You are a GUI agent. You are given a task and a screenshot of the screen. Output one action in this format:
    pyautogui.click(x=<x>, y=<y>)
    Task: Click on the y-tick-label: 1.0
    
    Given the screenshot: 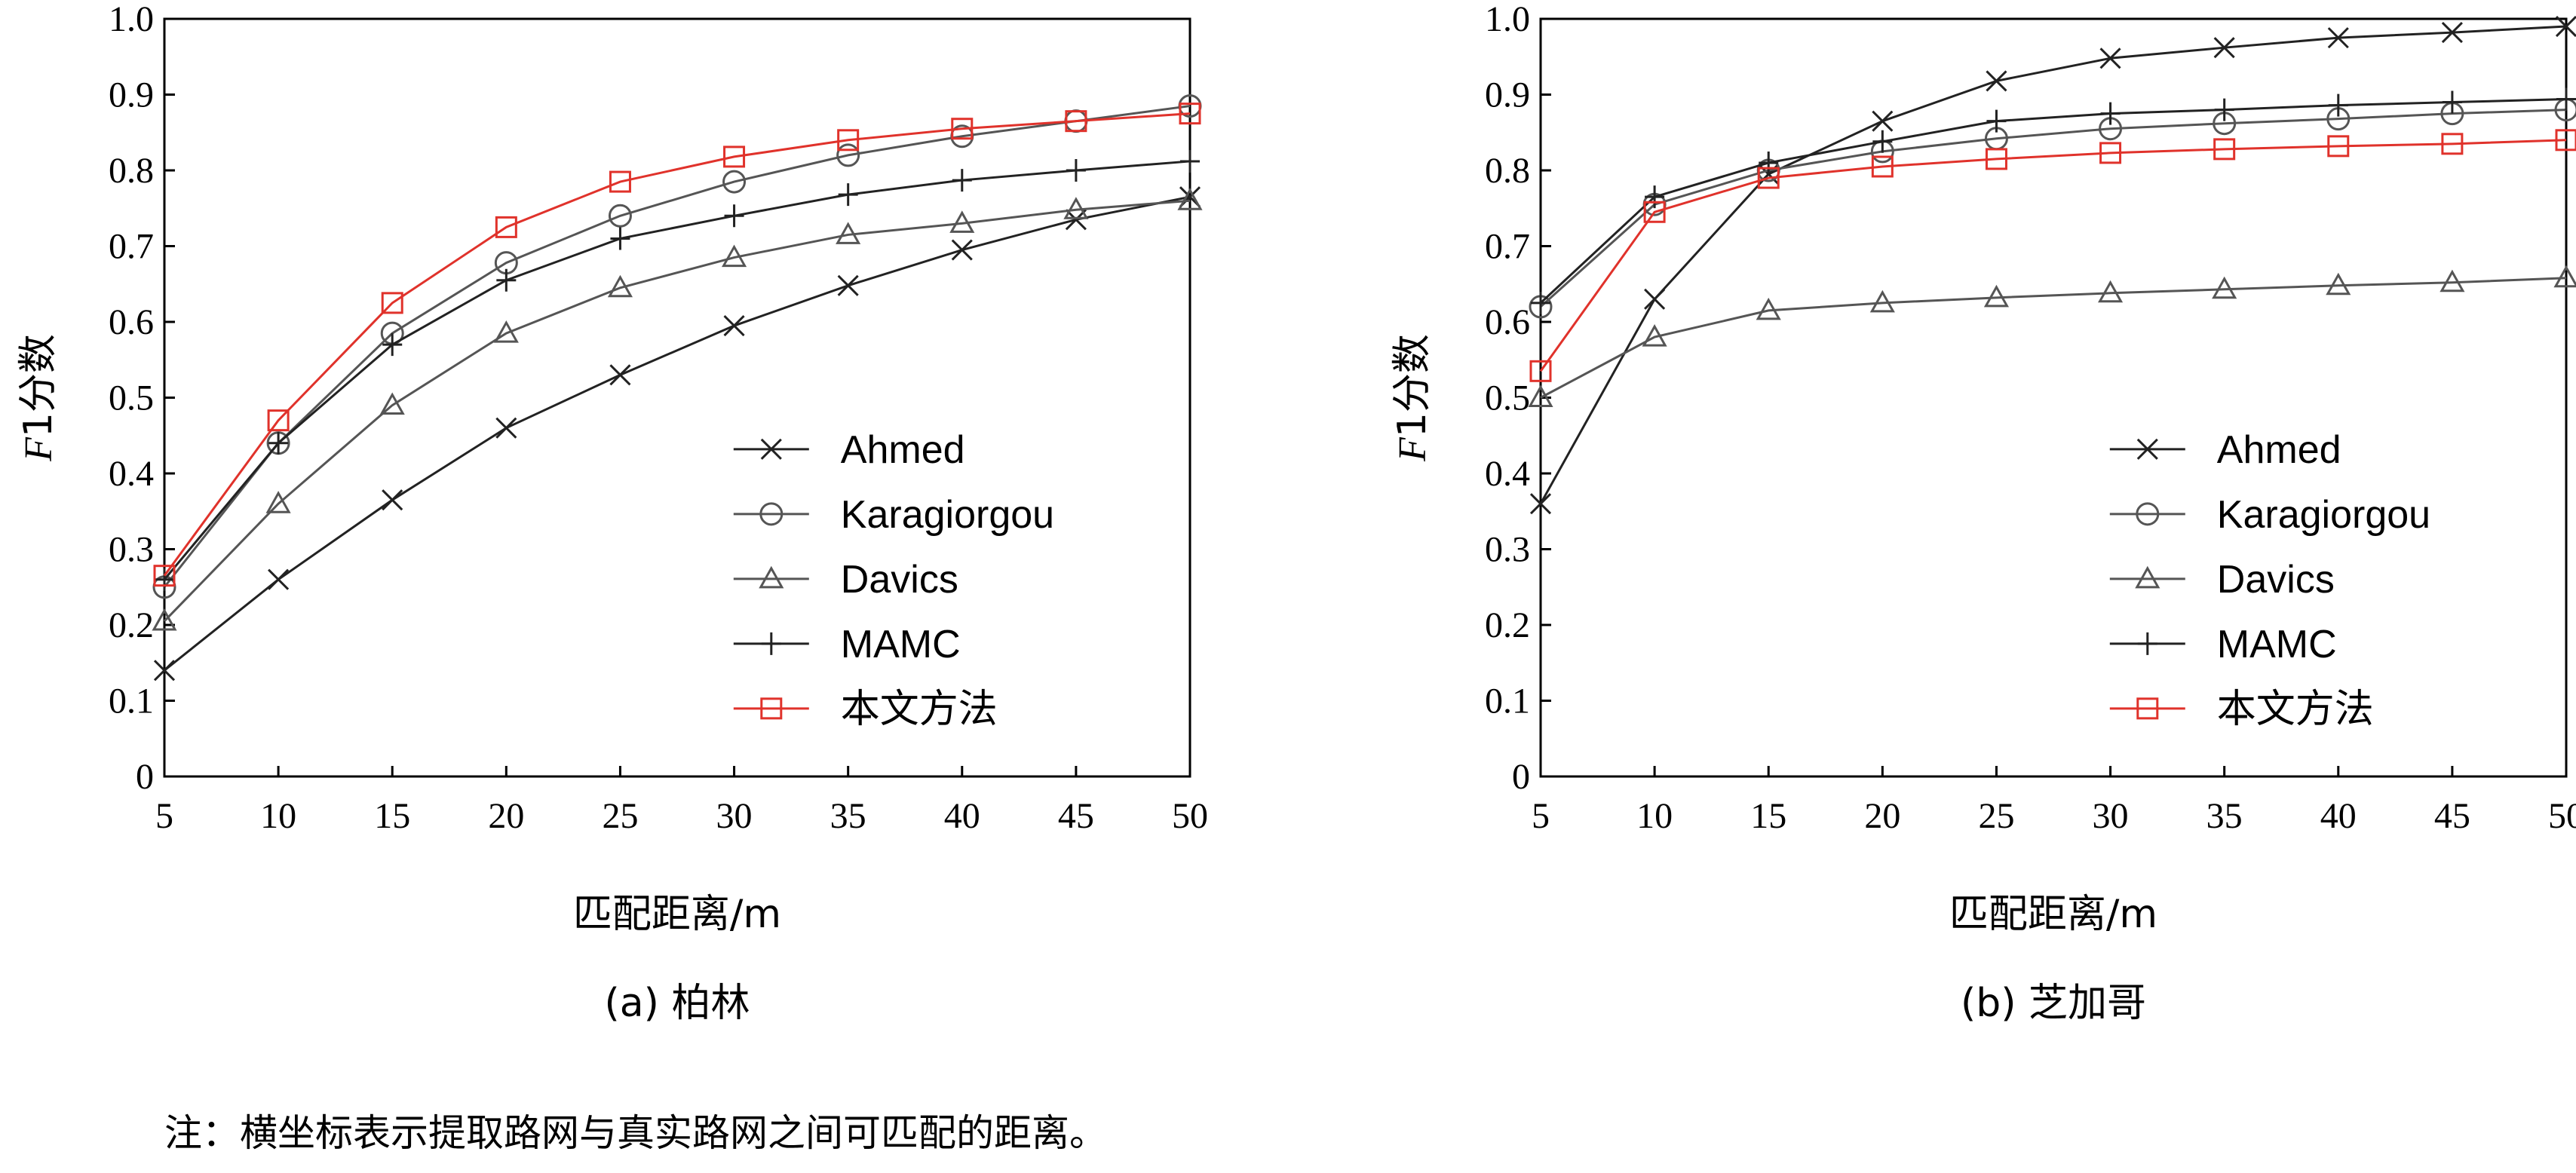 What is the action you would take?
    pyautogui.click(x=131, y=19)
    